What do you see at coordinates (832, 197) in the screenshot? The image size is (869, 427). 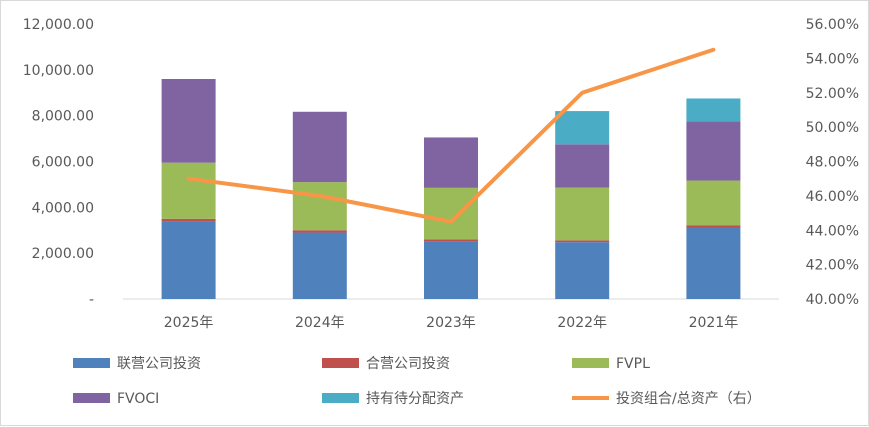 I see `right-tick-label: 46.00%` at bounding box center [832, 197].